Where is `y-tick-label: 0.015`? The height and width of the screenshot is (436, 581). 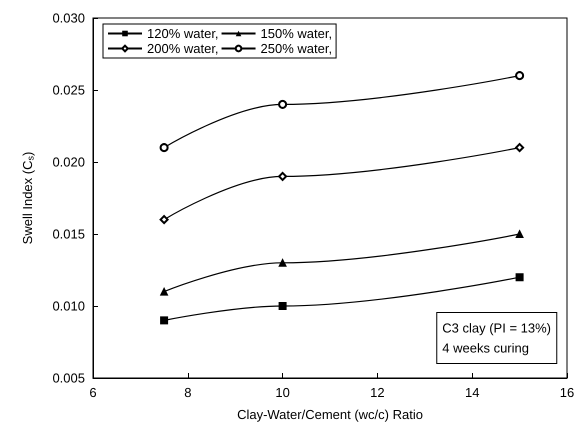 y-tick-label: 0.015 is located at coordinates (68, 234).